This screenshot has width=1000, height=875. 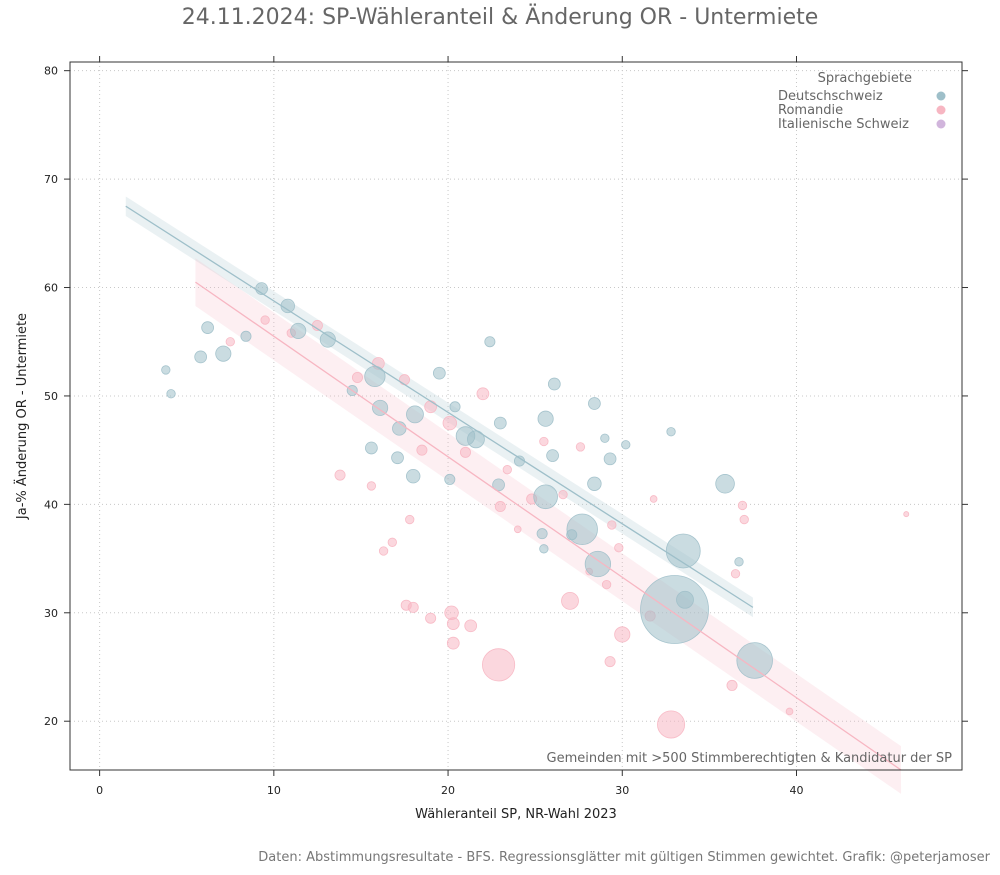 What do you see at coordinates (810, 110) in the screenshot?
I see `legend-label: Romandie` at bounding box center [810, 110].